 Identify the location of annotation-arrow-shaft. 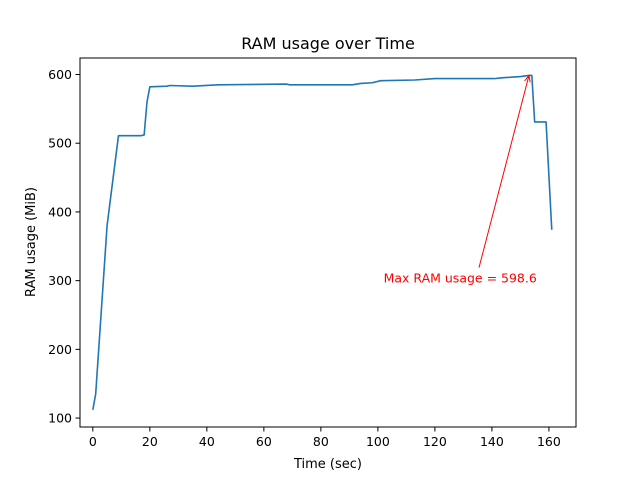
(504, 171).